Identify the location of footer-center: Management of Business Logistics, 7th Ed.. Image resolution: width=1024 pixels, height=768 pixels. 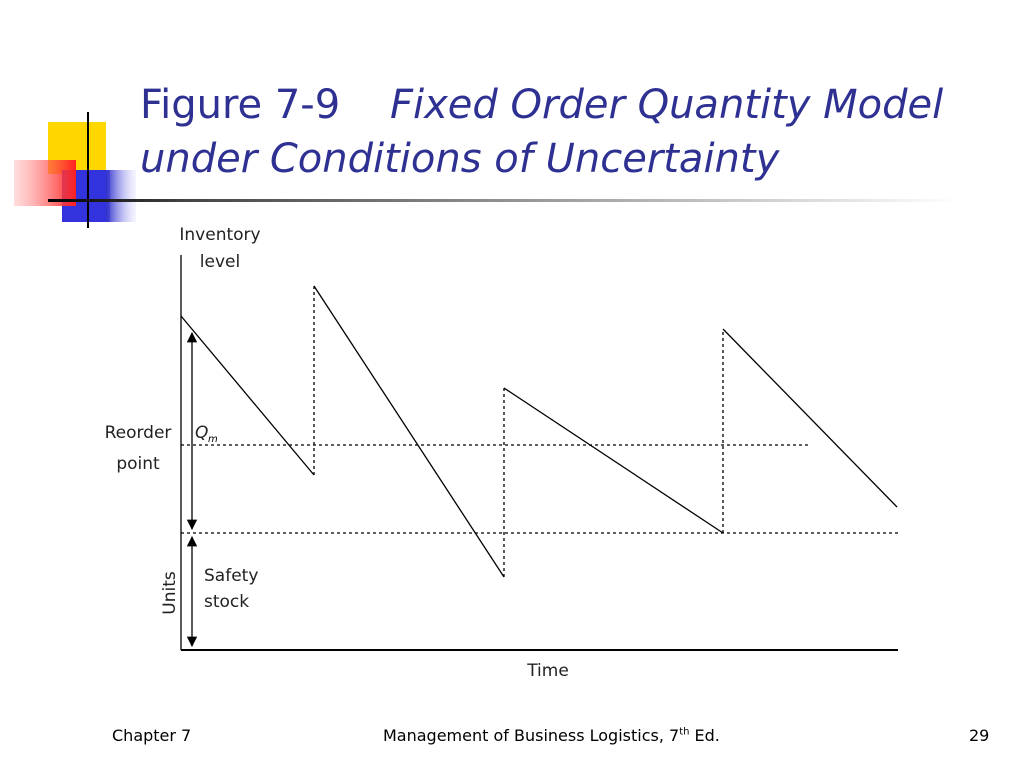
(551, 735).